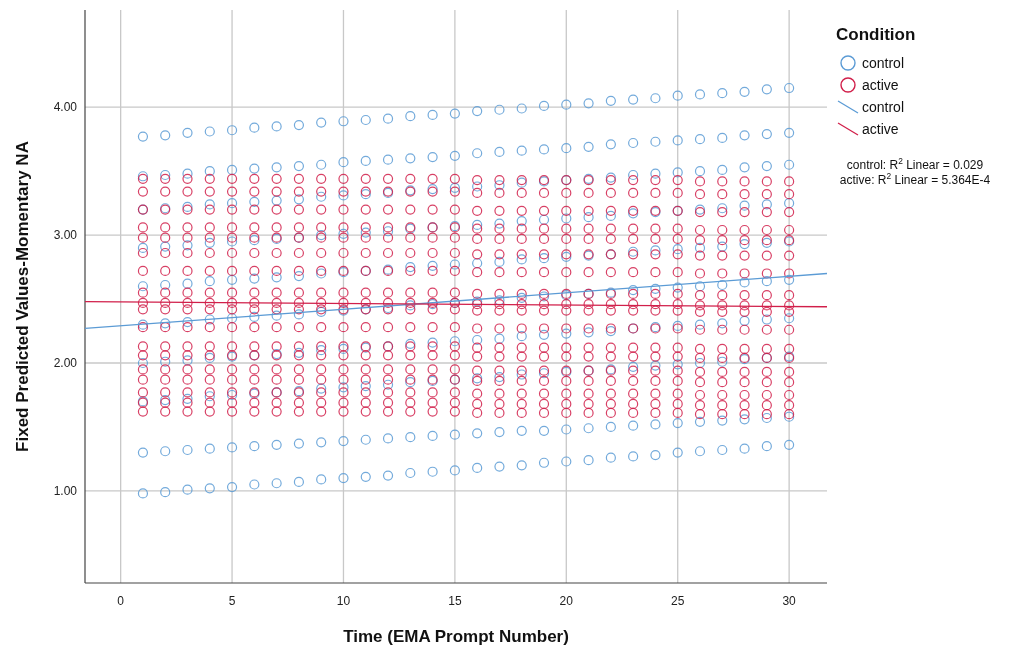 The width and height of the screenshot is (1009, 651). What do you see at coordinates (65, 363) in the screenshot?
I see `y-tick-label: 2.00` at bounding box center [65, 363].